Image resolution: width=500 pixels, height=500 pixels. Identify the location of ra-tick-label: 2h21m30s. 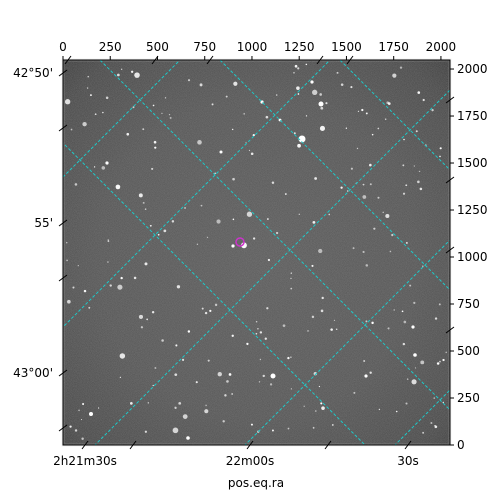
(85, 461).